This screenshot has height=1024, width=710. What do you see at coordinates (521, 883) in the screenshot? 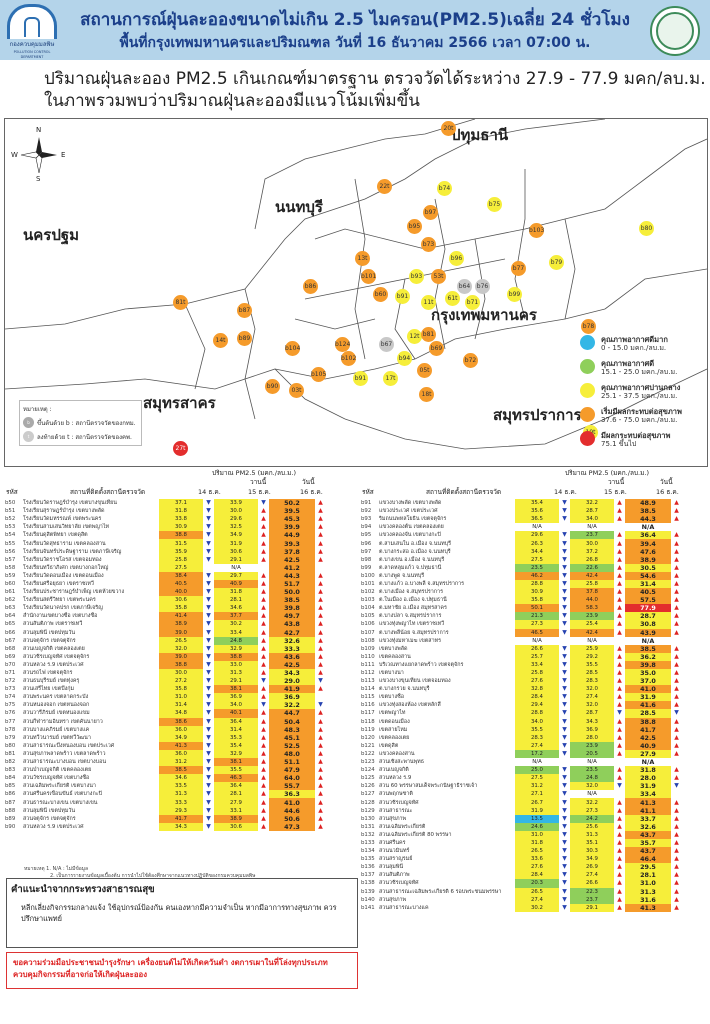
I see `table-row: b138 สวนวชิรเบญจทัศ 20.3 ▼ 26.6 ▲ 31.0 ▲` at bounding box center [521, 883].